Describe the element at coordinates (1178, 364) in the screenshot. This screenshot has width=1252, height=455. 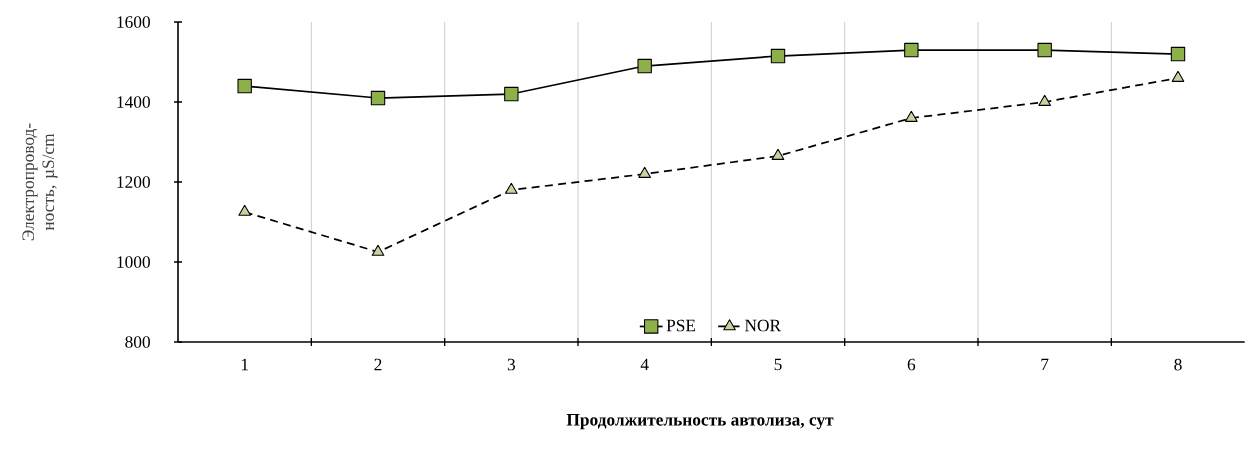
I see `x-tick-label: 8` at that location.